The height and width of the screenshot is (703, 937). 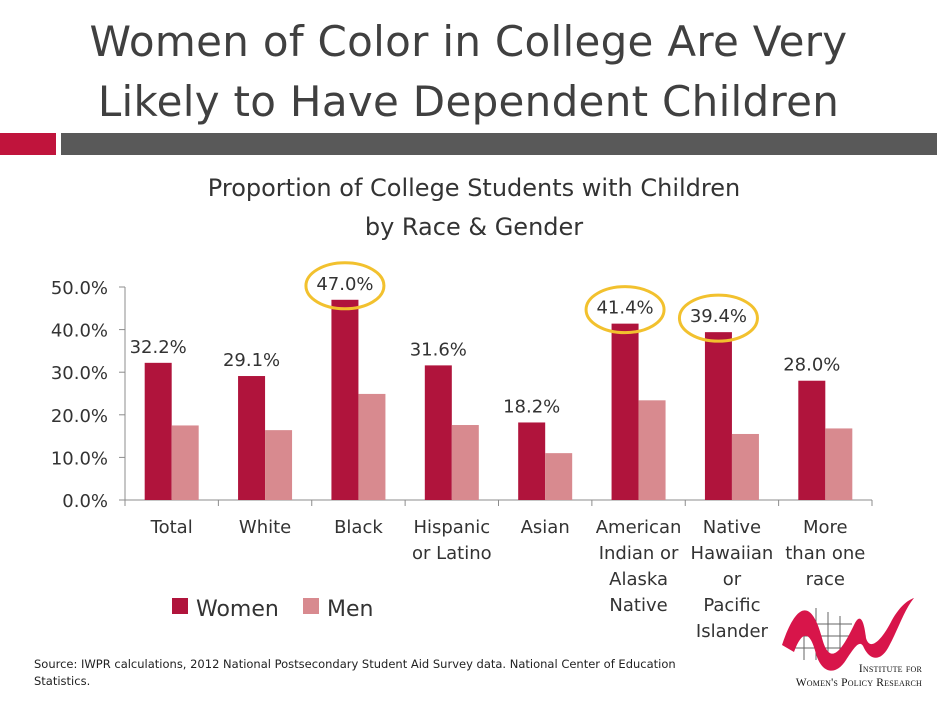 What do you see at coordinates (825, 579) in the screenshot?
I see `x-tick-label: race` at bounding box center [825, 579].